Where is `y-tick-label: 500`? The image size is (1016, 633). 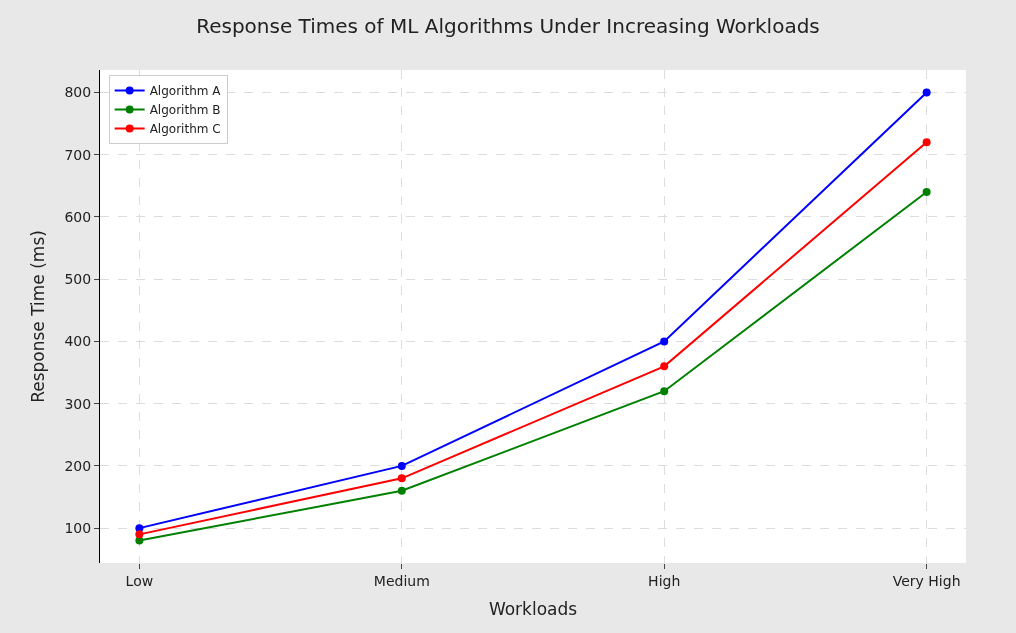
y-tick-label: 500 is located at coordinates (78, 279).